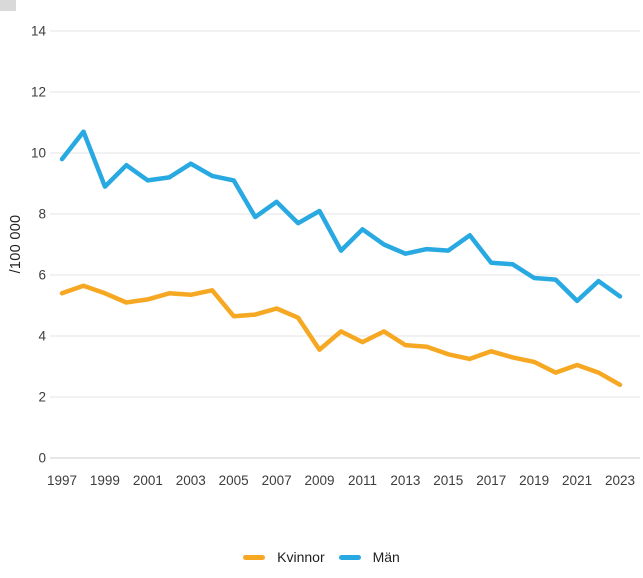  I want to click on x-tick-label: 2015, so click(448, 480).